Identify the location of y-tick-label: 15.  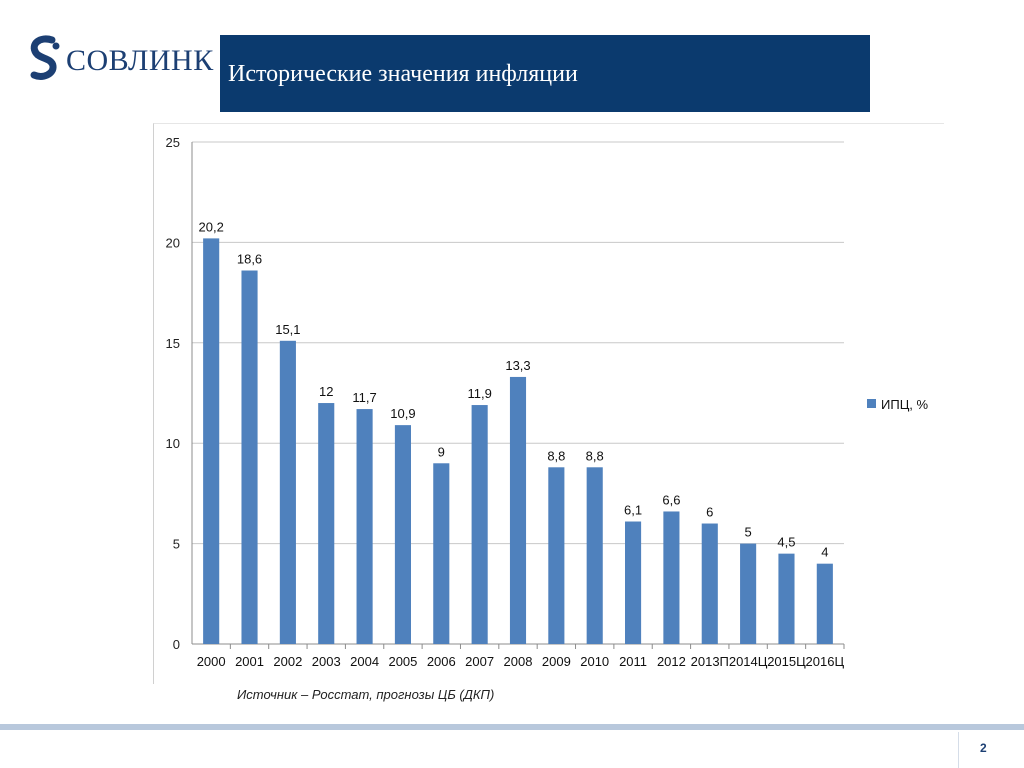
(173, 343).